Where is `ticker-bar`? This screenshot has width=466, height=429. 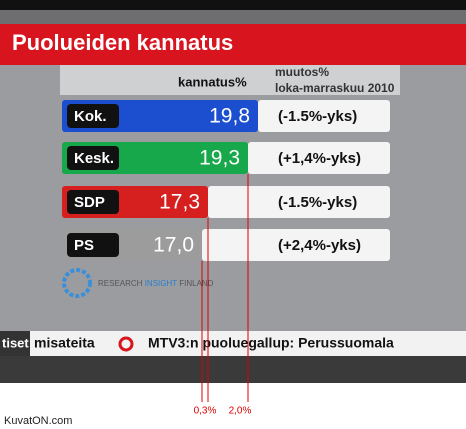 ticker-bar is located at coordinates (233, 343).